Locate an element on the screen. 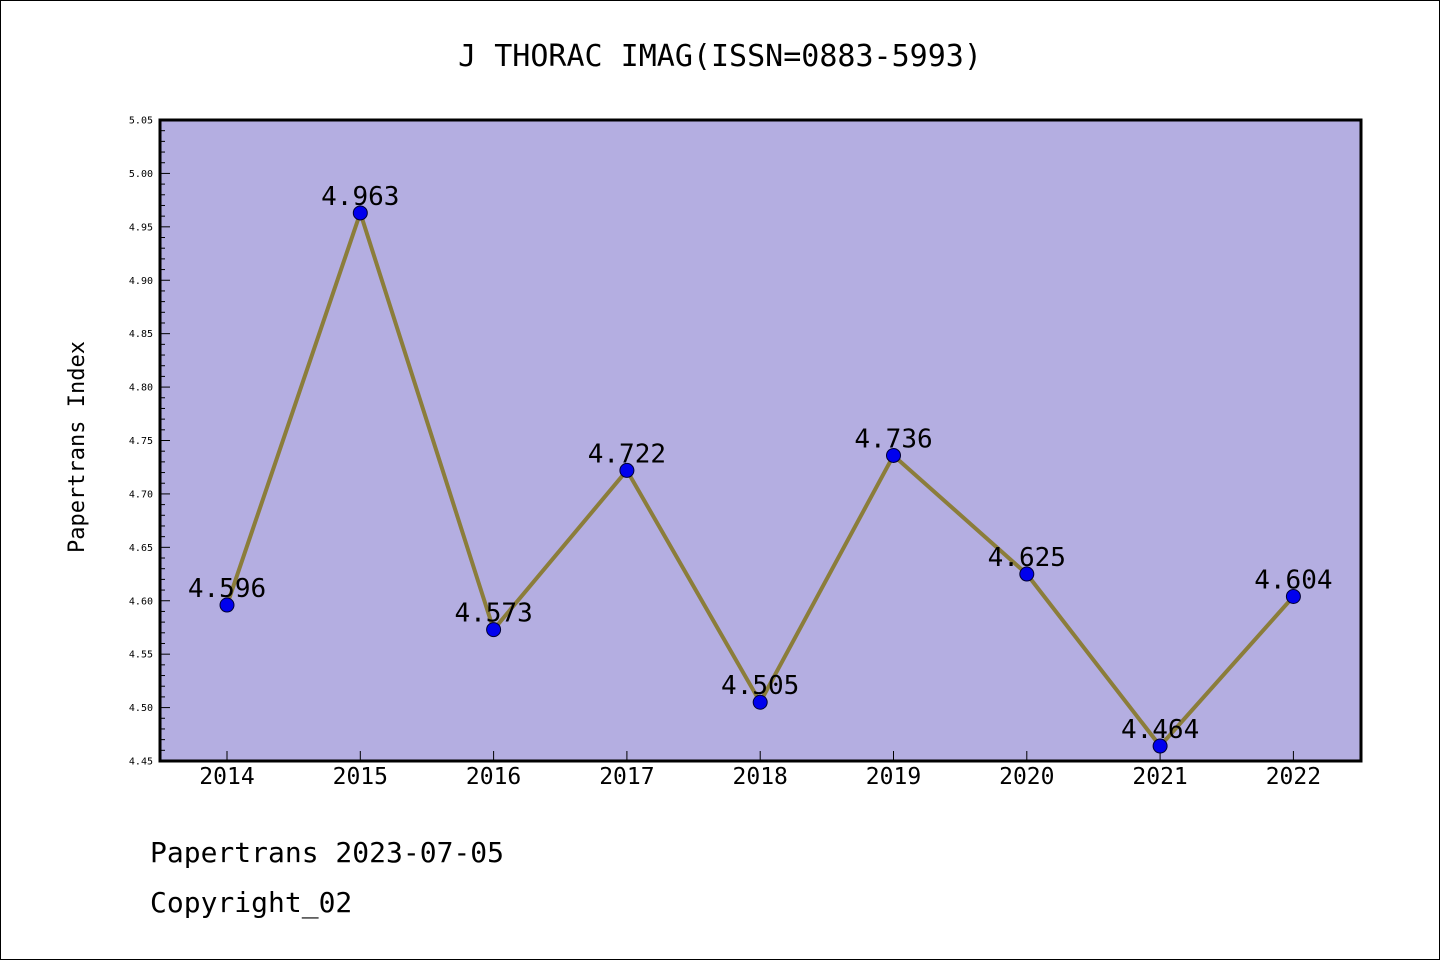  y-tick-label: 4.50 is located at coordinates (141, 708).